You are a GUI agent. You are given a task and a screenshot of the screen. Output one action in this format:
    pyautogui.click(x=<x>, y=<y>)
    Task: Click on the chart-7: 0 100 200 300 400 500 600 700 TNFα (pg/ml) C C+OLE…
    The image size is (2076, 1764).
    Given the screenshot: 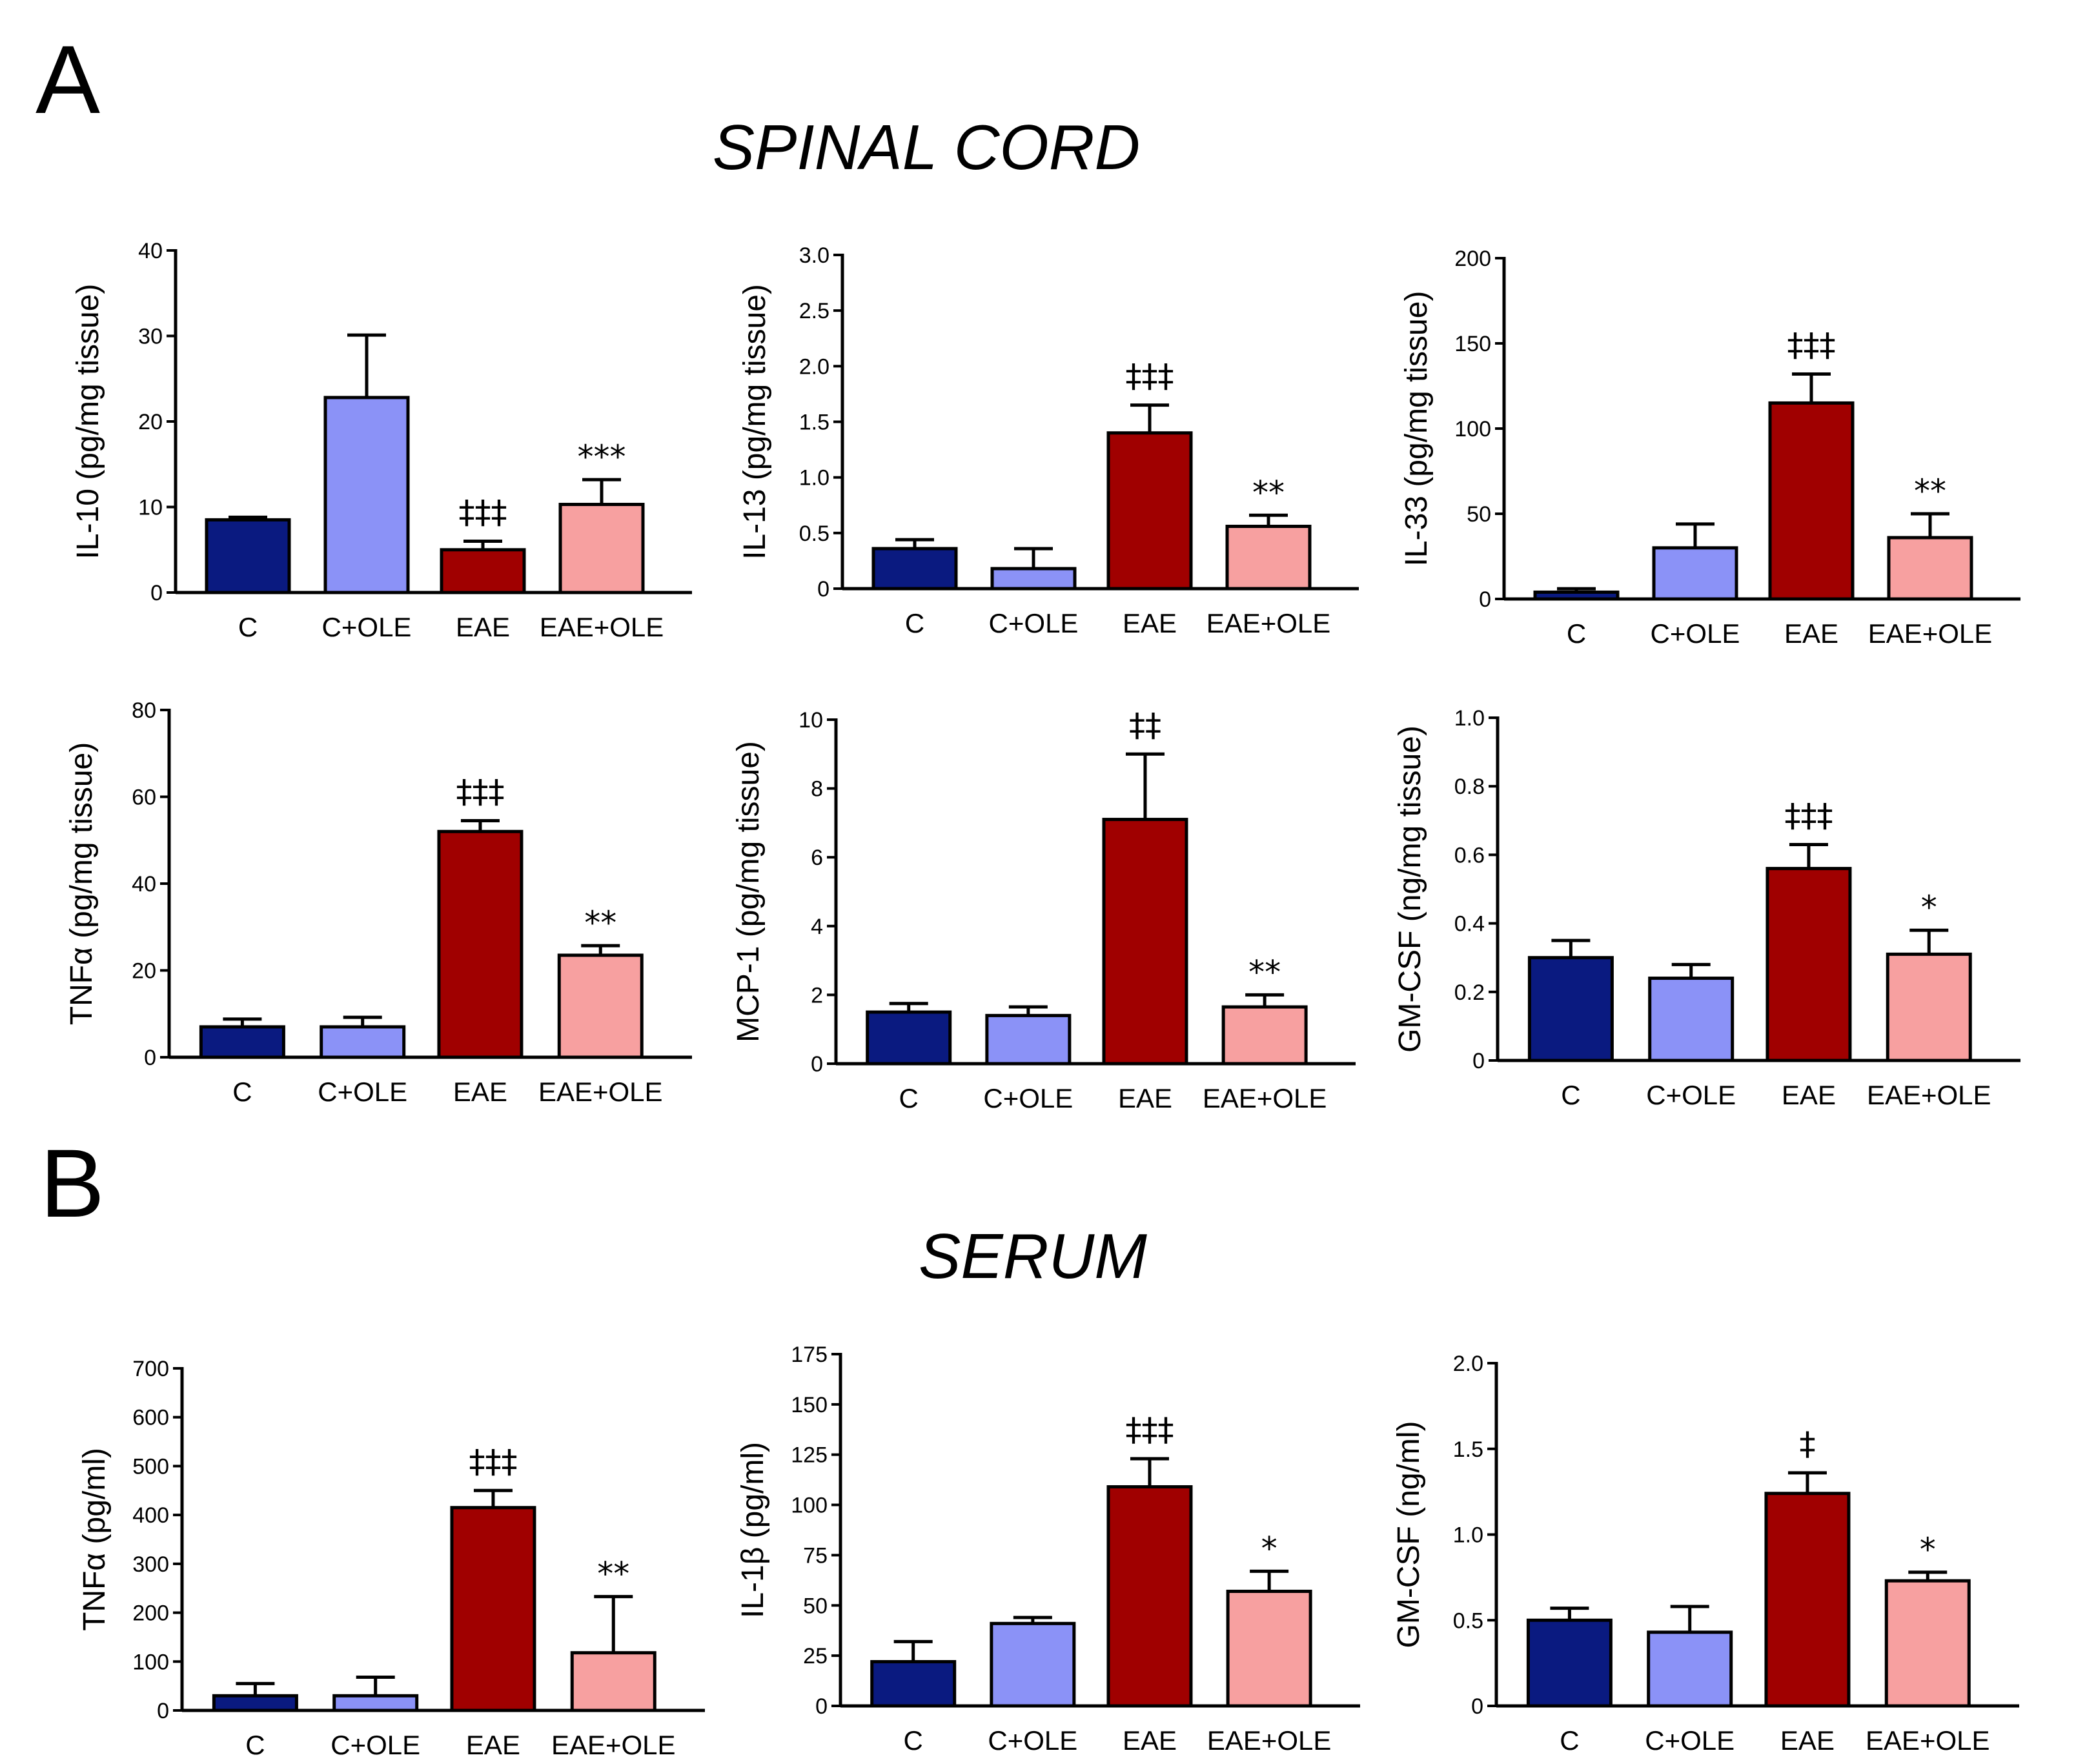 What is the action you would take?
    pyautogui.click(x=391, y=1558)
    